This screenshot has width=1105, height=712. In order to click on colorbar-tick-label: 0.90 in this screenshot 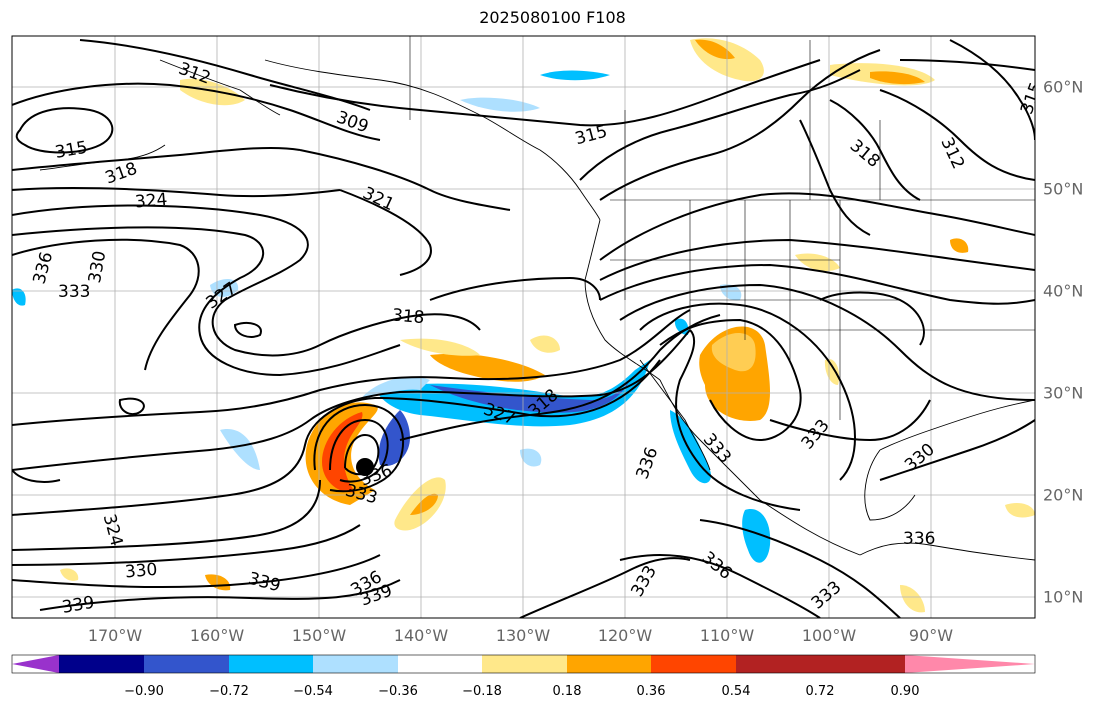, I will do `click(905, 691)`.